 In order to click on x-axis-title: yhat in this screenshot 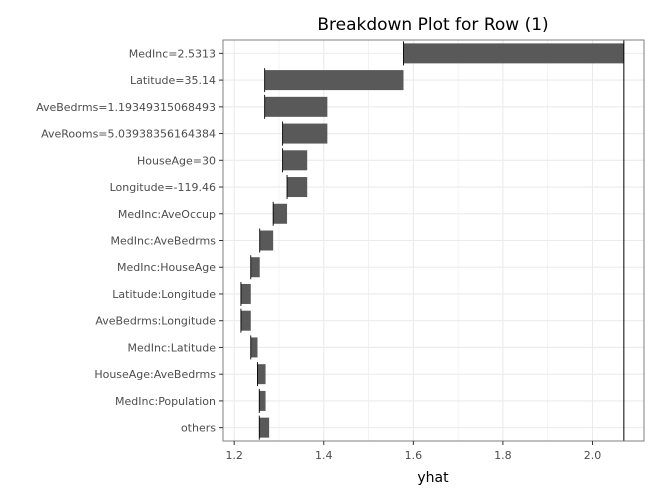, I will do `click(433, 478)`.